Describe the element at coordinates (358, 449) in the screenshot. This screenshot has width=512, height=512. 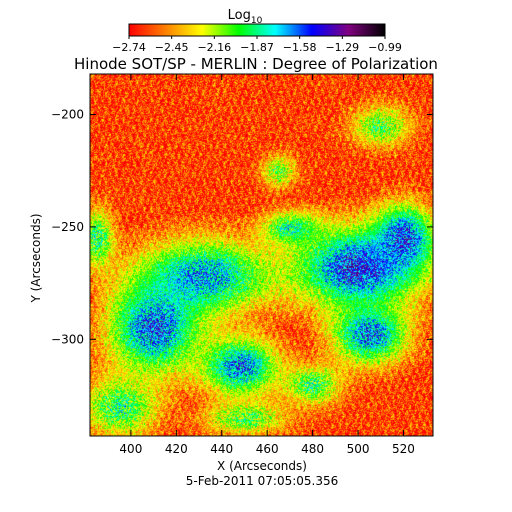
I see `x-tick-label: 500` at that location.